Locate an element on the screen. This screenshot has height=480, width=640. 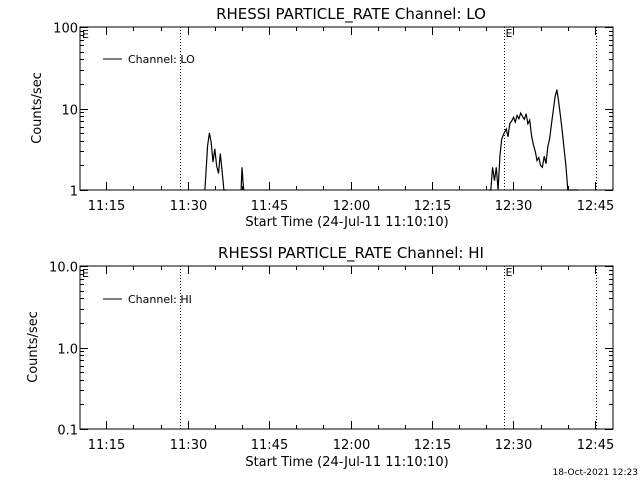
hi-legend-label: Channel: HI is located at coordinates (160, 299).